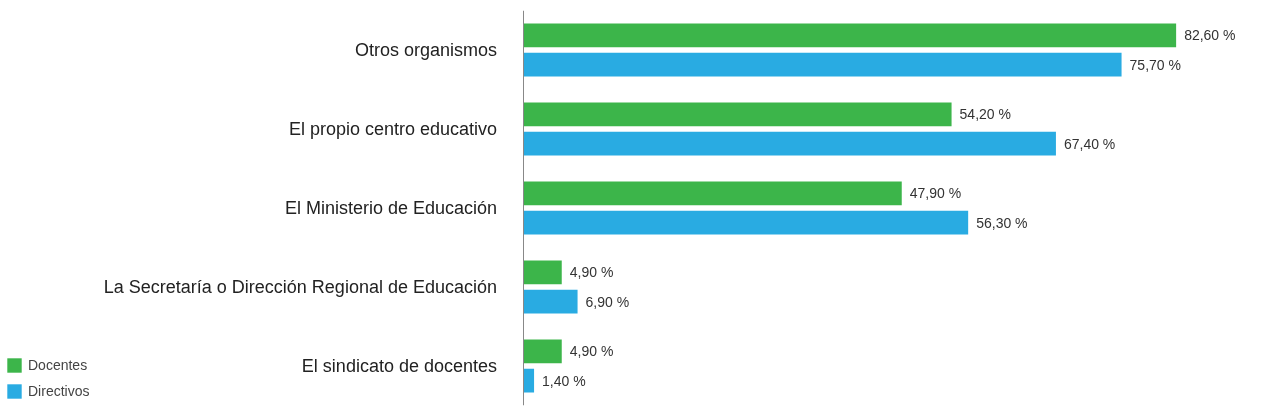  What do you see at coordinates (1002, 222) in the screenshot?
I see `data-label: 56,30 %` at bounding box center [1002, 222].